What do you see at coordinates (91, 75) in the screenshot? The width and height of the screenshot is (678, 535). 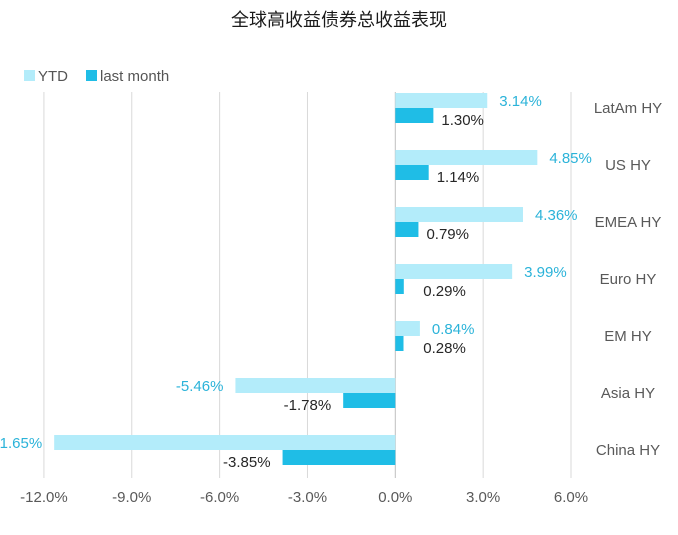 I see `legend-swatch-last-month` at bounding box center [91, 75].